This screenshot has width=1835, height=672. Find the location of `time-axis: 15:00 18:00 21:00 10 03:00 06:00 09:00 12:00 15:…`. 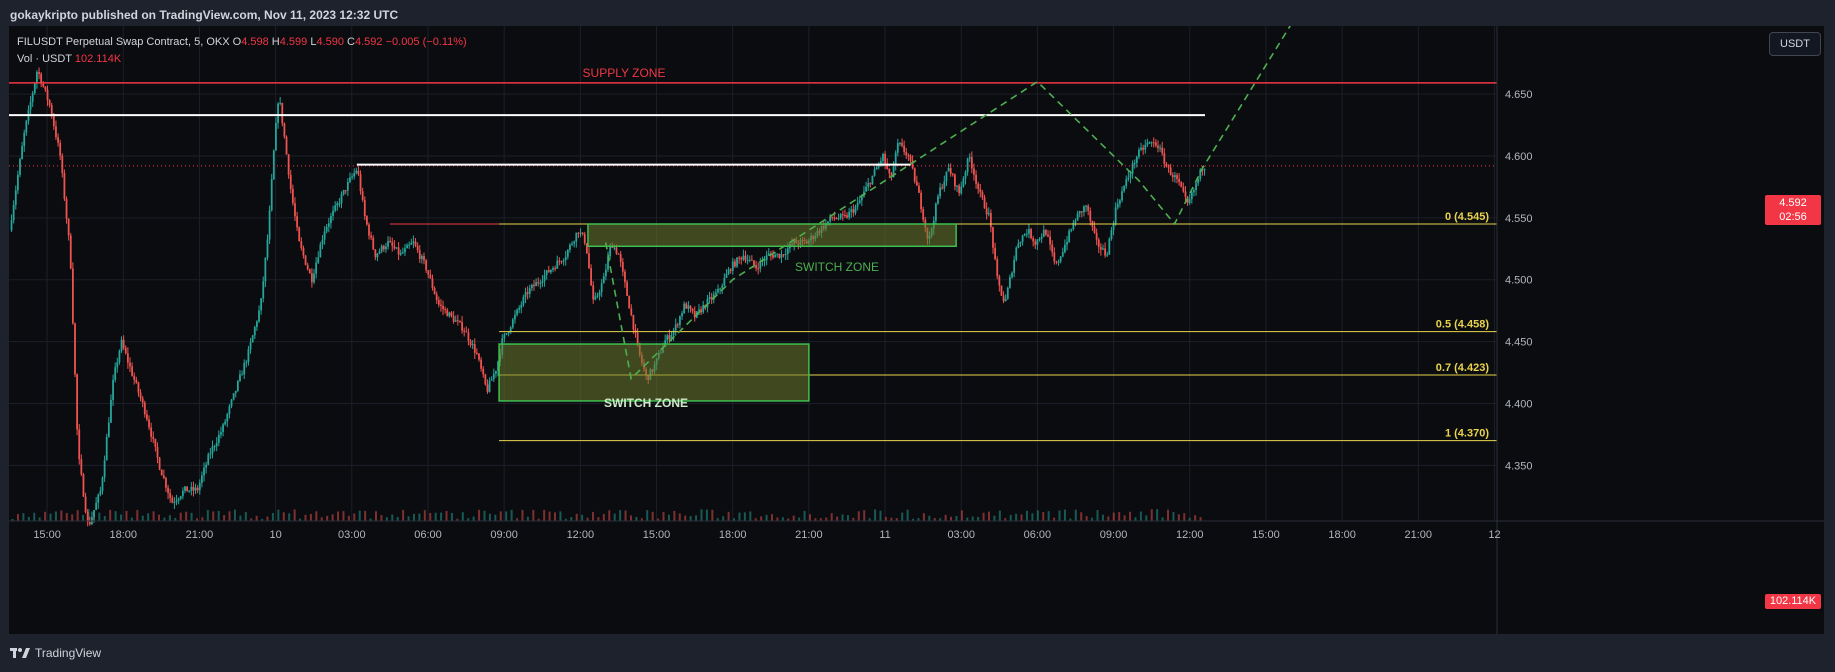

time-axis: 15:00 18:00 21:00 10 03:00 06:00 09:00 12:00 15:… is located at coordinates (916, 530).